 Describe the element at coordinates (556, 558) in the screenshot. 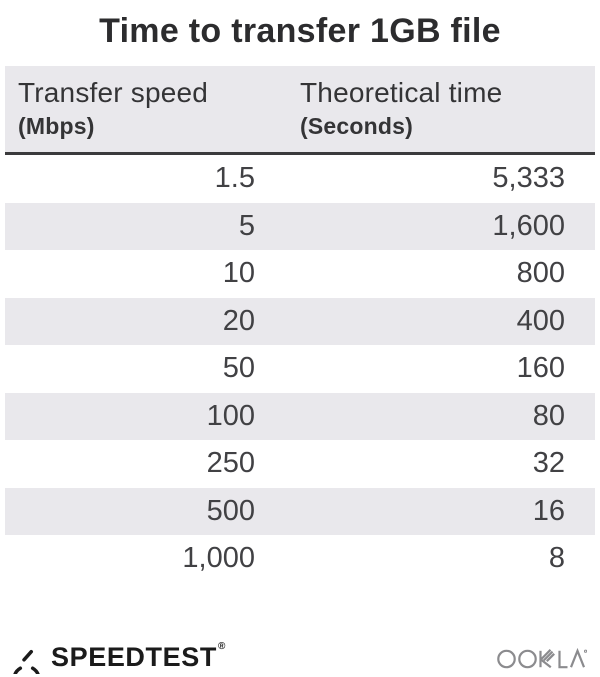

I see `time-cell: 8` at that location.